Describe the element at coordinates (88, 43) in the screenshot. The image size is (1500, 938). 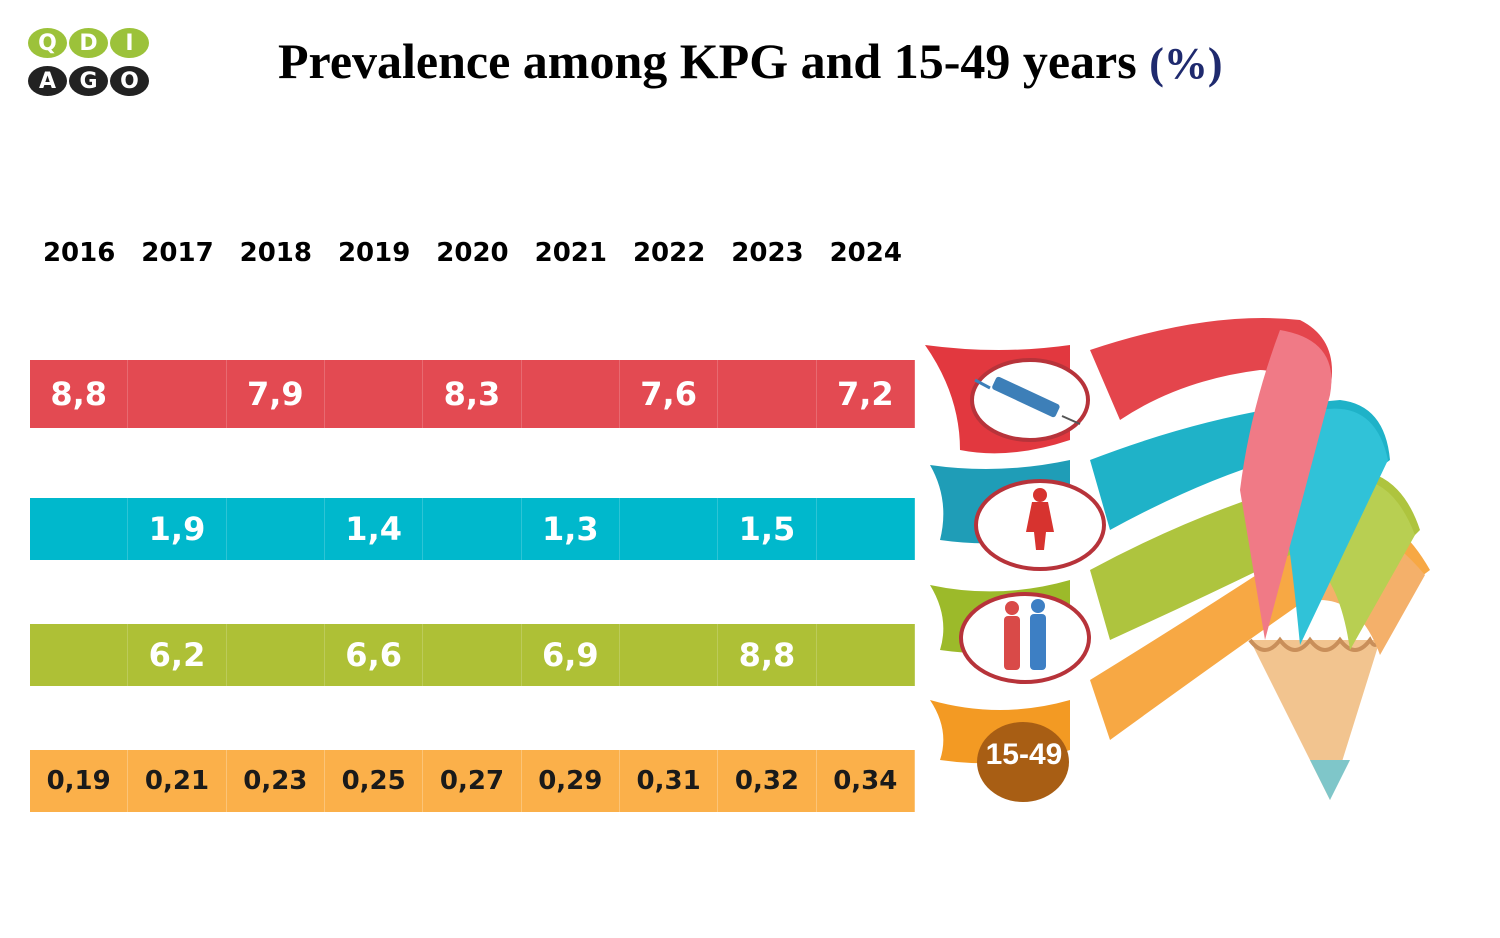
I see `logo-letter: D` at that location.